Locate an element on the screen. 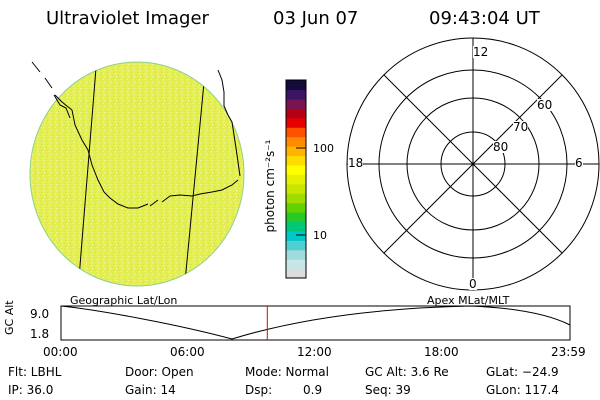 This screenshot has height=400, width=600. dsp-field-label: Dsp: is located at coordinates (259, 390).